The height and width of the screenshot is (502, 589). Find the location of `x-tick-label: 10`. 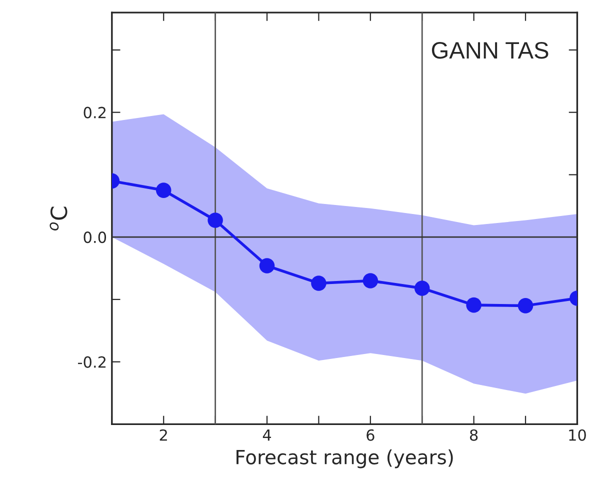

x-tick-label: 10 is located at coordinates (577, 435).